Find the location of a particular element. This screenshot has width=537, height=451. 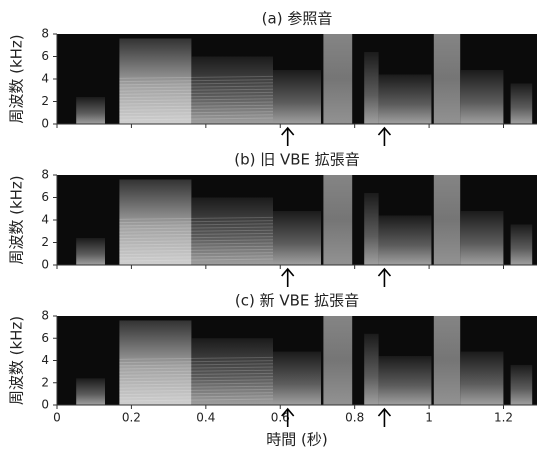

panel-title: (a) 参照音 is located at coordinates (297, 19).